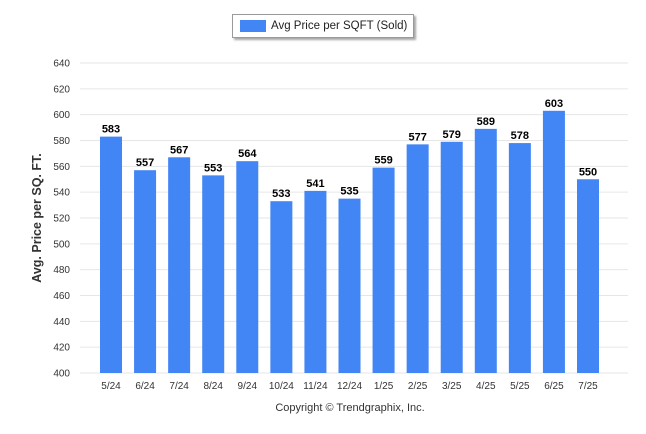 This screenshot has width=646, height=434. Describe the element at coordinates (452, 386) in the screenshot. I see `x-tick-label: 3/25` at that location.